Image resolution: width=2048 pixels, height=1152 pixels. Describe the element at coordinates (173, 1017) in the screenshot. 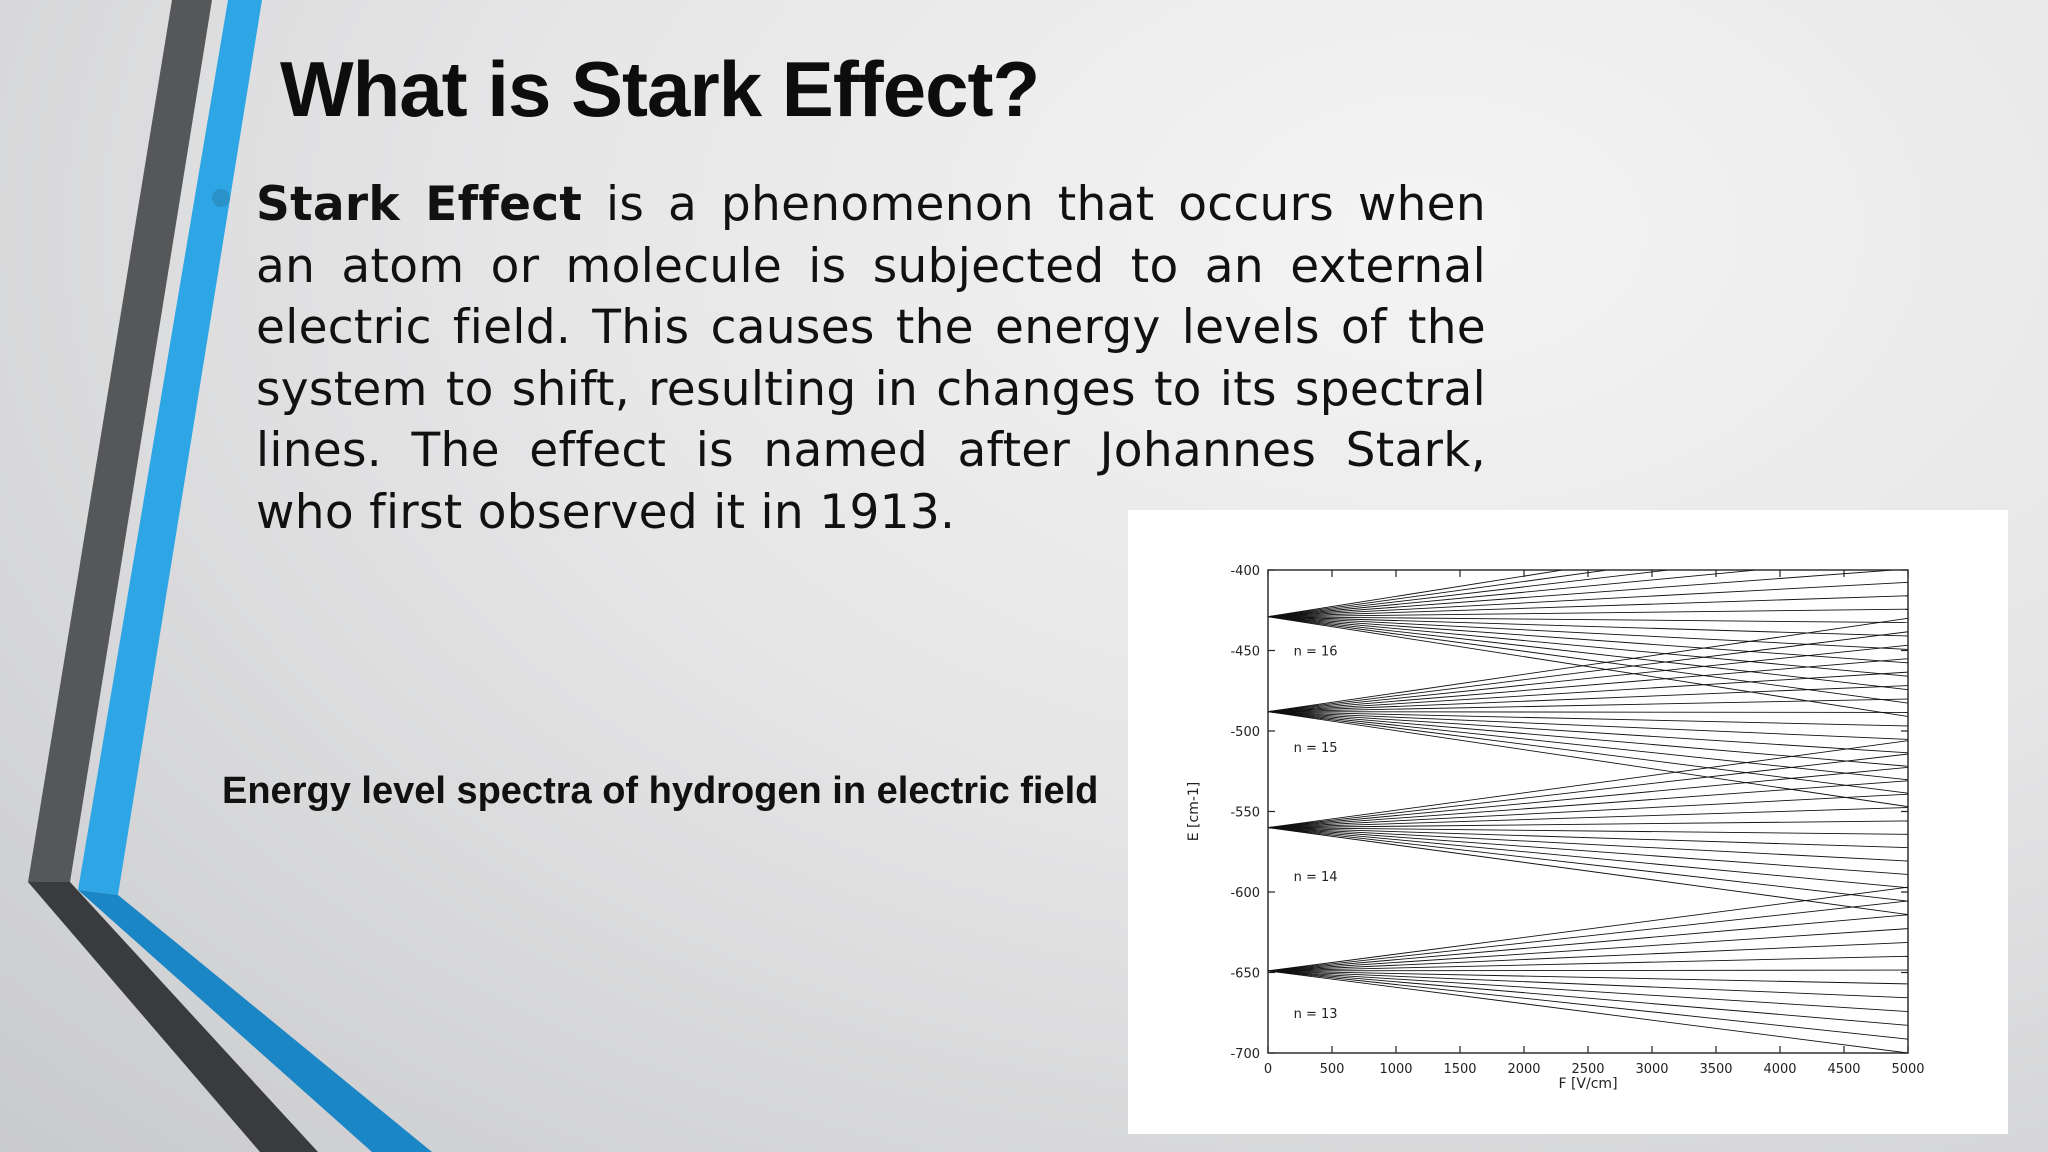

I see `dark-bottom-stripe` at that location.